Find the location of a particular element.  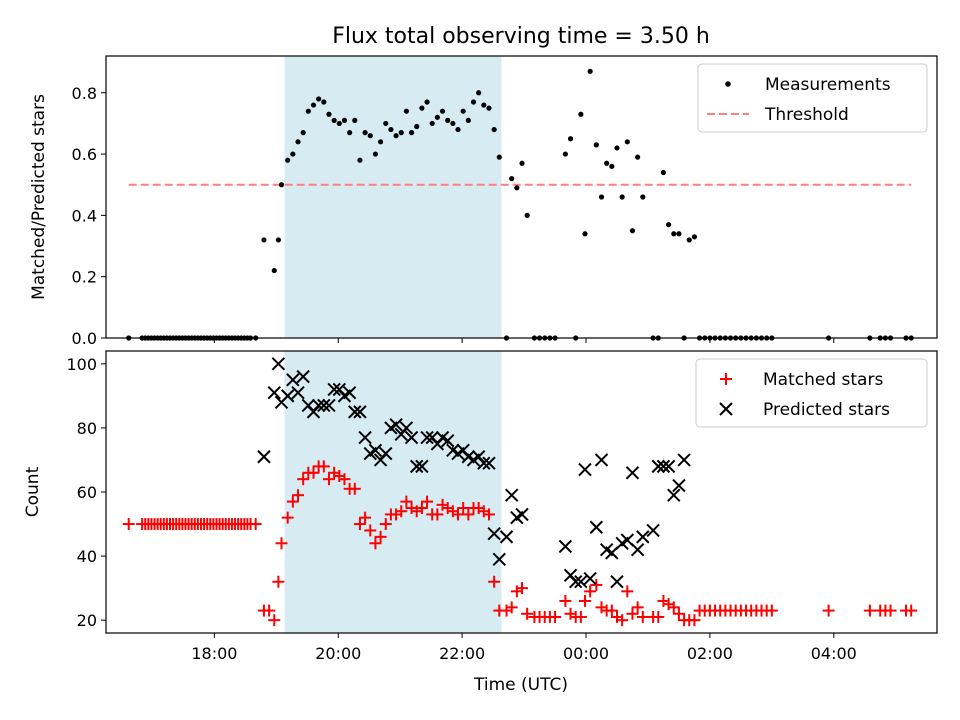

bottom-y-axis: 20 40 60 80 100 is located at coordinates (86, 492).